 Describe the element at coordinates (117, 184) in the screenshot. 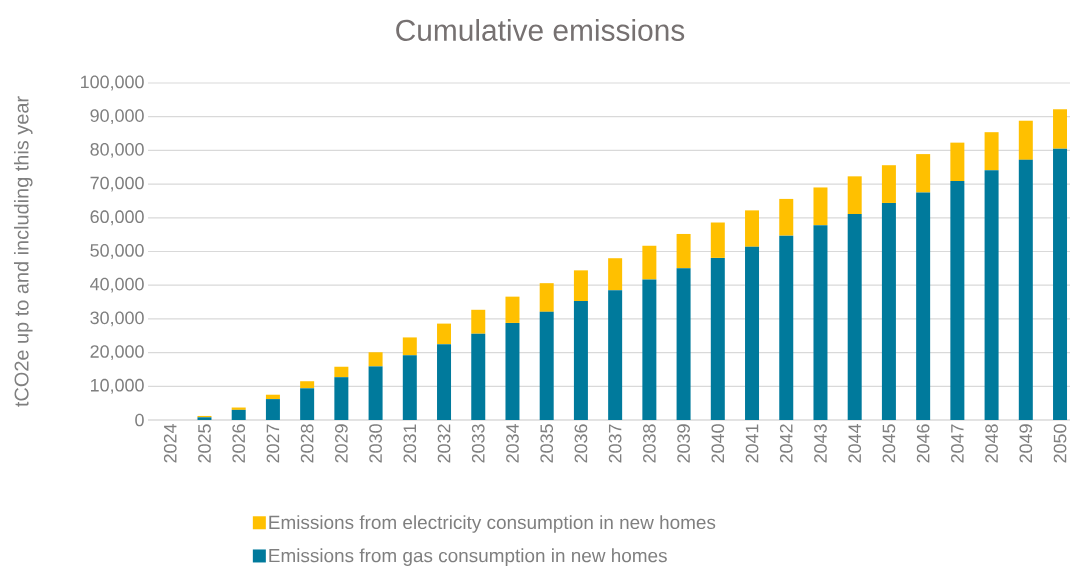

I see `y-tick-label: 70,000` at that location.